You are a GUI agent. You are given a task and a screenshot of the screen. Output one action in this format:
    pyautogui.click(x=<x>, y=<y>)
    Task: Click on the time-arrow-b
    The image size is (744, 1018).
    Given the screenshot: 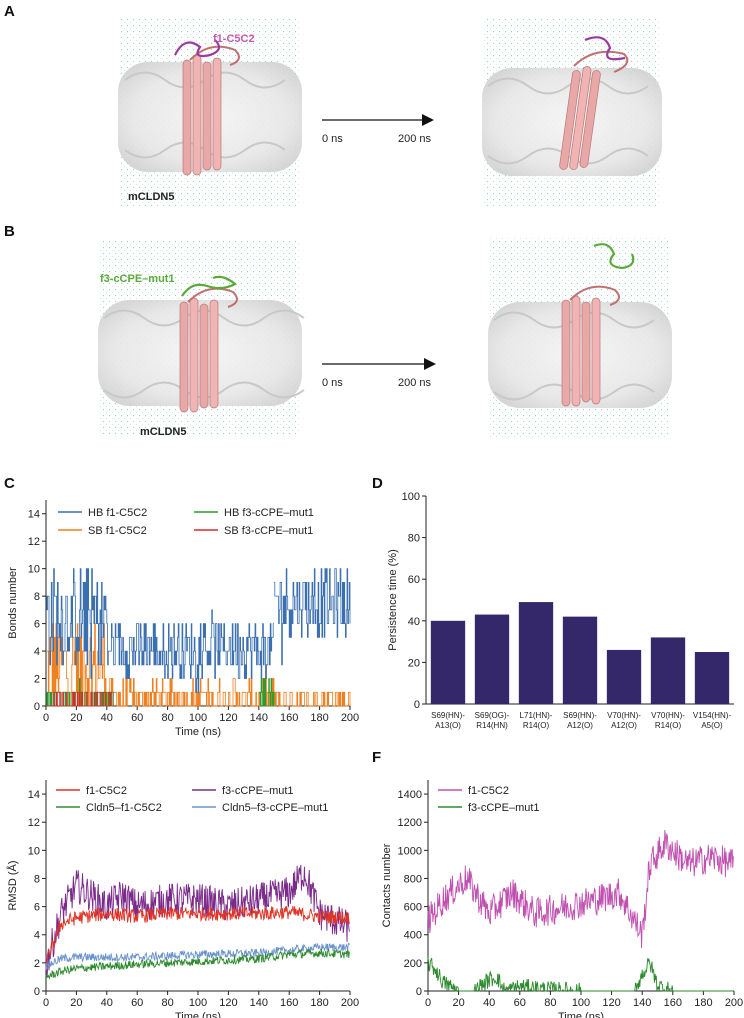 What is the action you would take?
    pyautogui.click(x=379, y=364)
    